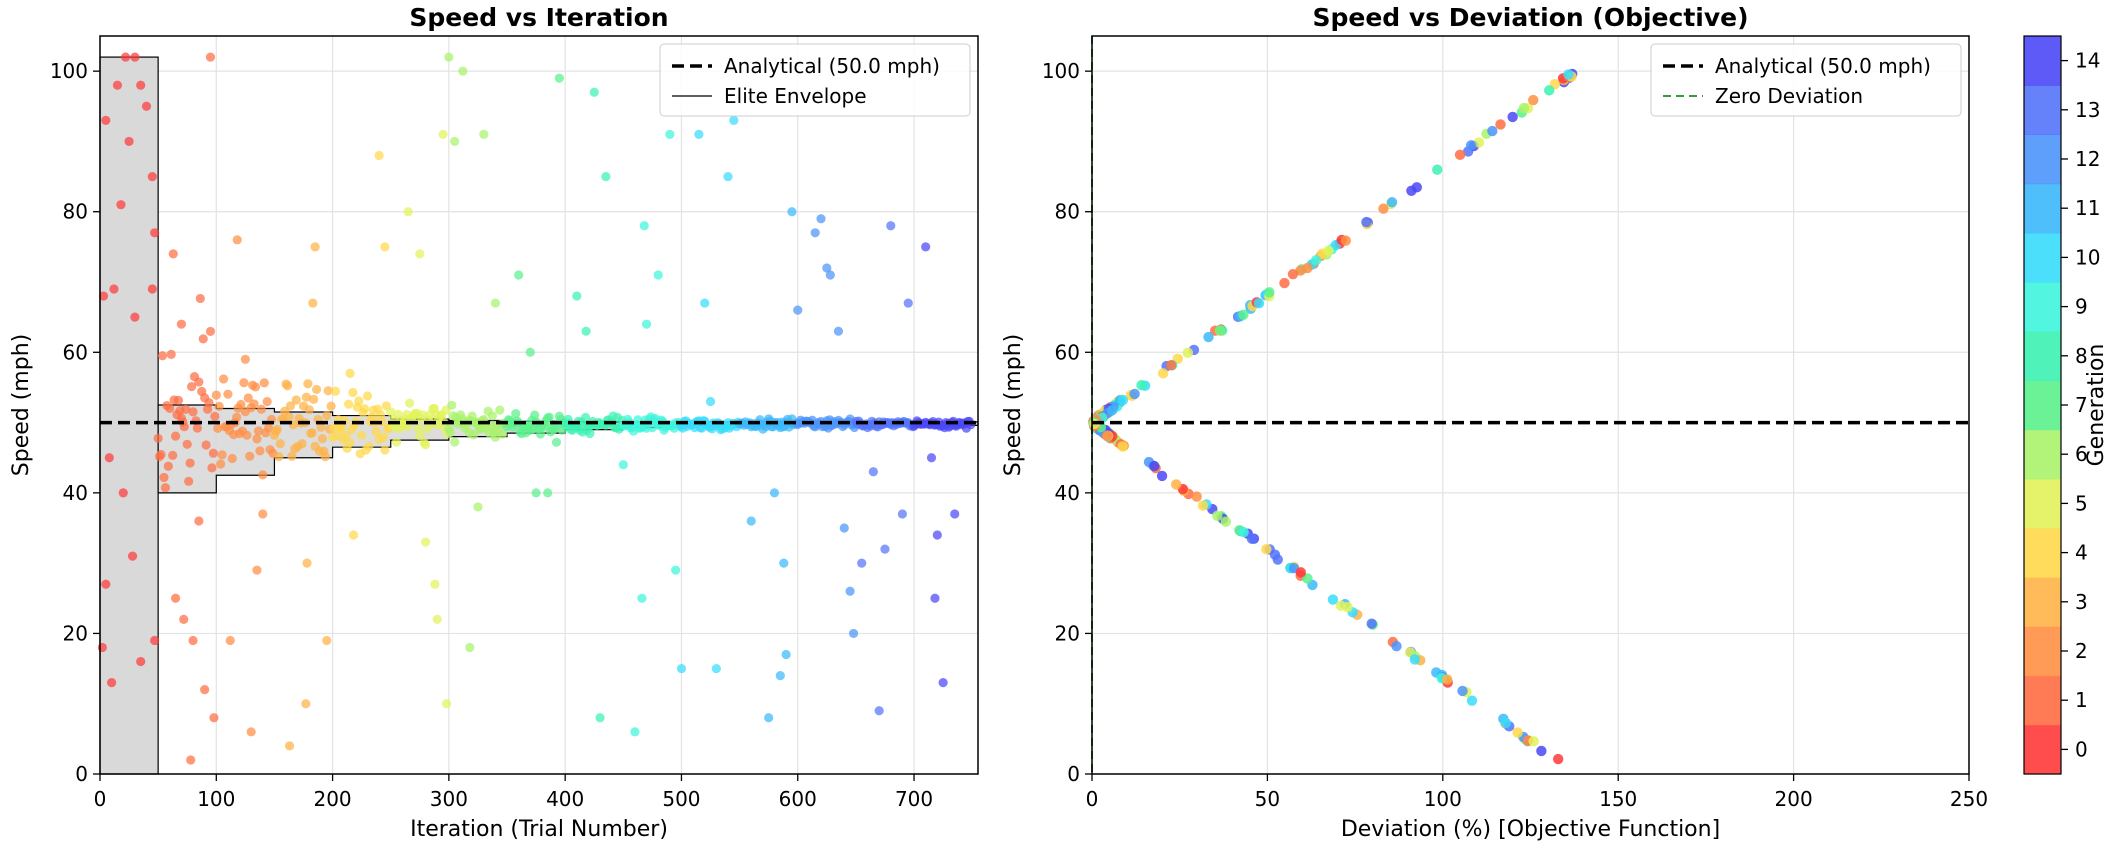 This screenshot has height=847, width=2123. I want to click on y-tick-label: 80, so click(75, 212).